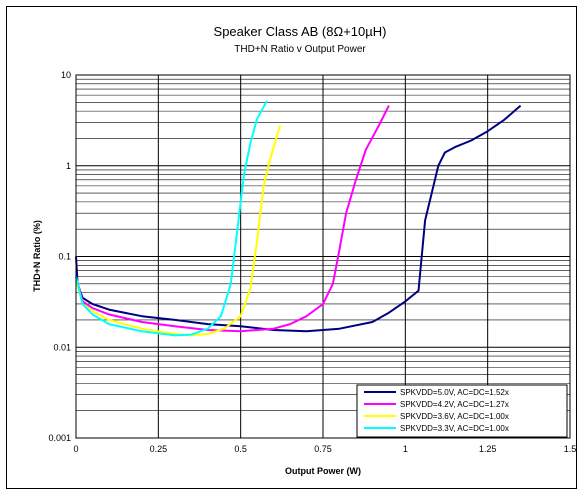 The height and width of the screenshot is (495, 583). I want to click on chart-subtitle: THD+N Ratio v Output Power, so click(300, 49).